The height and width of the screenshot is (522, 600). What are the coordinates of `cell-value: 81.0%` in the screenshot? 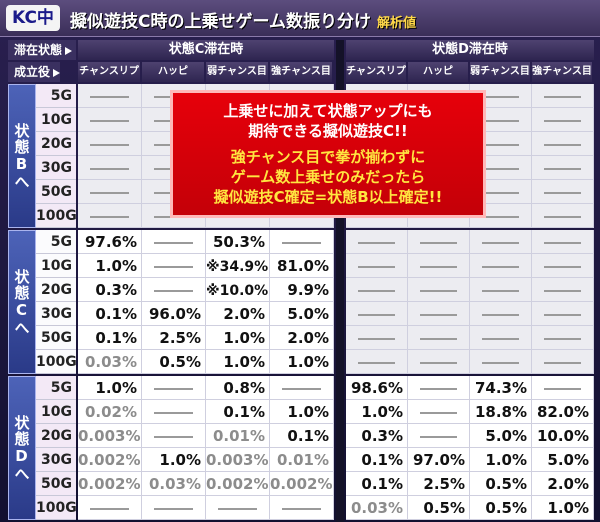 It's located at (302, 266).